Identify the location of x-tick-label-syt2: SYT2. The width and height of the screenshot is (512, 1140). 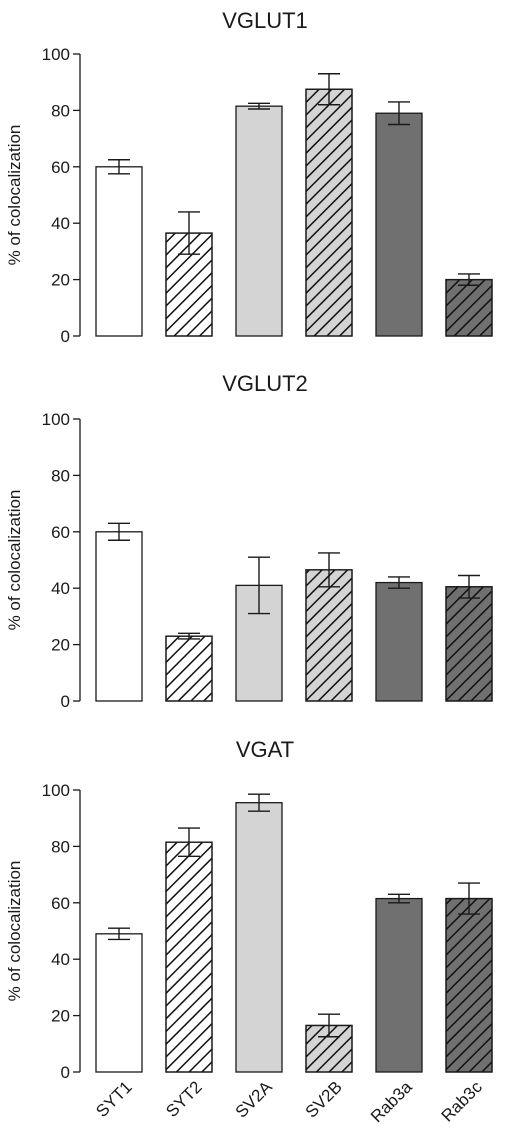
(184, 1099).